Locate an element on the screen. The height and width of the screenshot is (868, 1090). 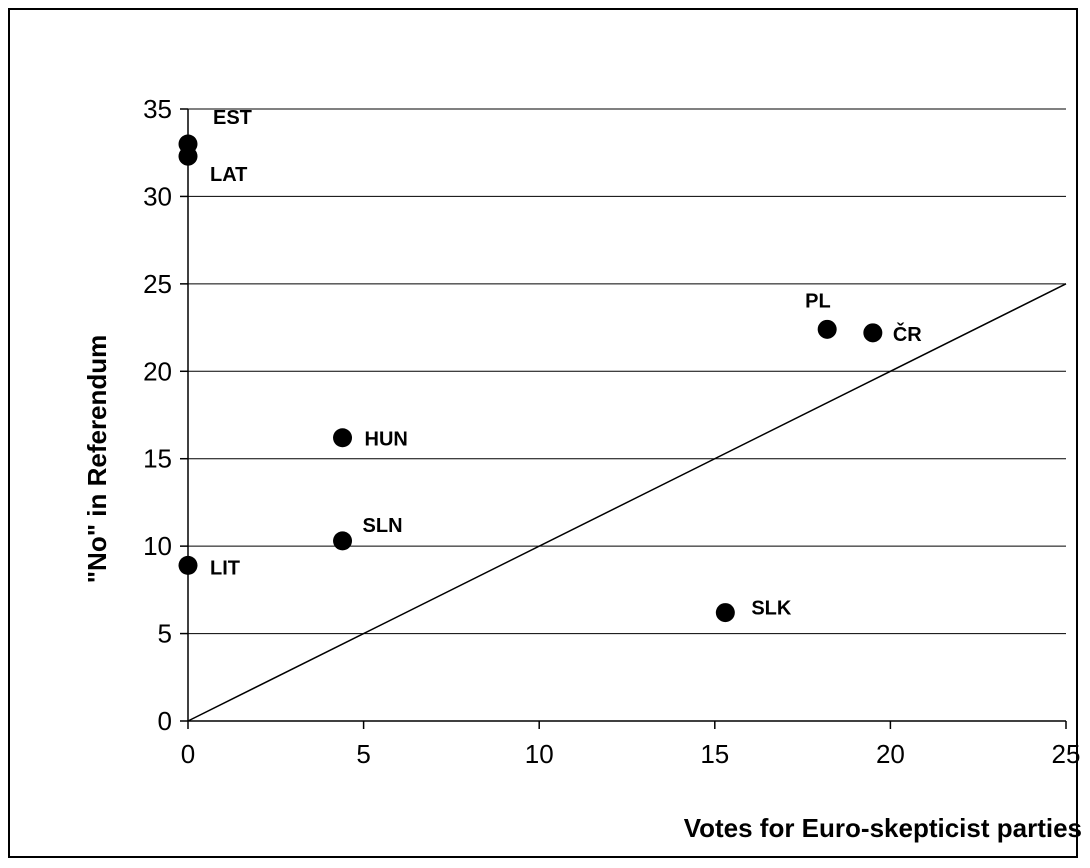
data-point-hun is located at coordinates (343, 438).